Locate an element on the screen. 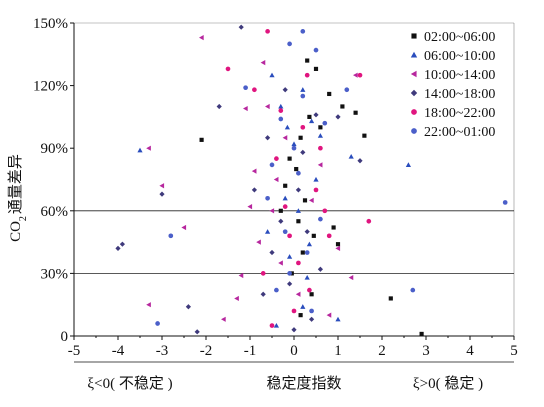 This screenshot has width=544, height=407. legend-label: 06:00~10:00 is located at coordinates (459, 56).